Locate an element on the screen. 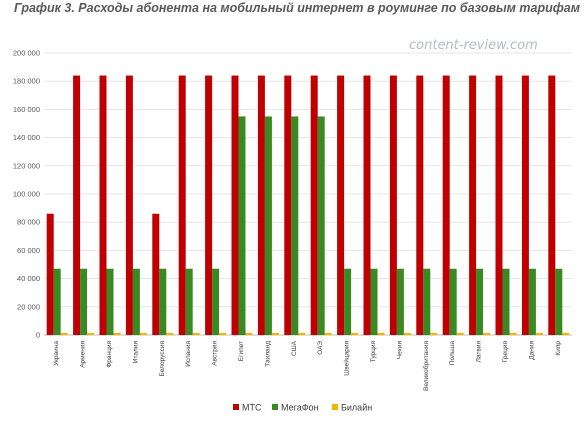 The width and height of the screenshot is (584, 426). x-tick-label: Армения is located at coordinates (83, 354).